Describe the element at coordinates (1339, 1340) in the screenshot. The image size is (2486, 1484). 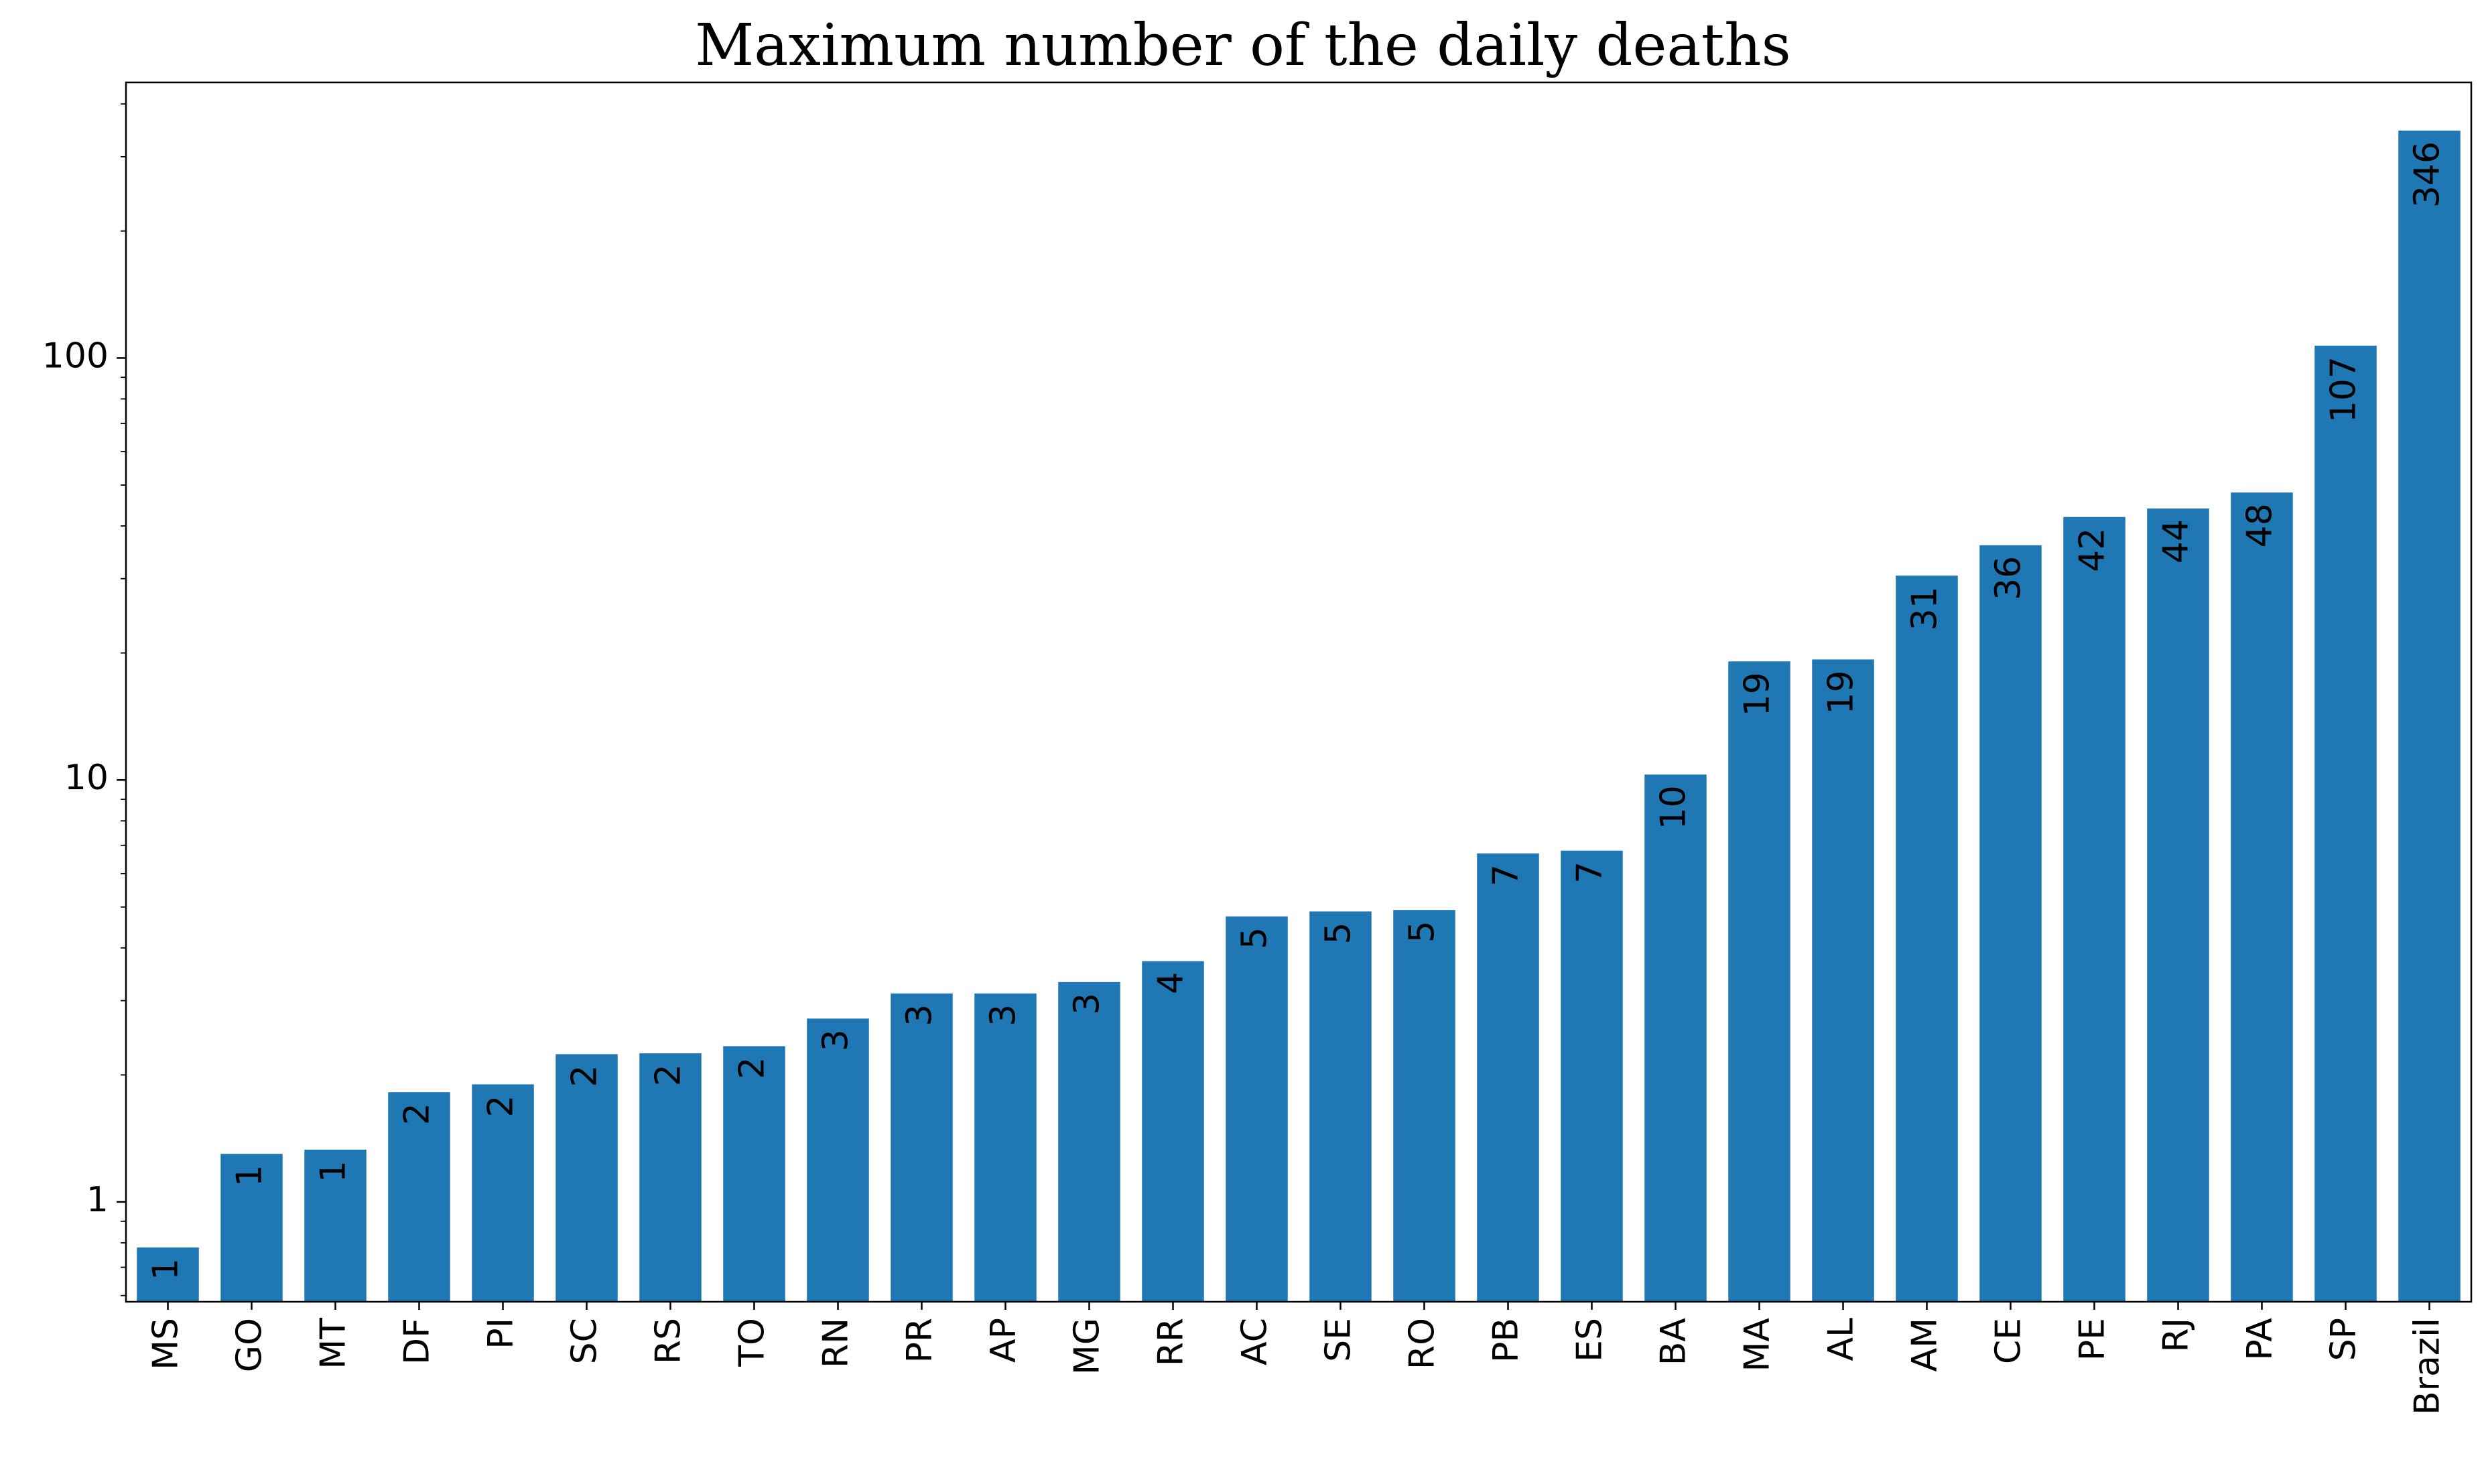
I see `x-tick-label: SE` at that location.